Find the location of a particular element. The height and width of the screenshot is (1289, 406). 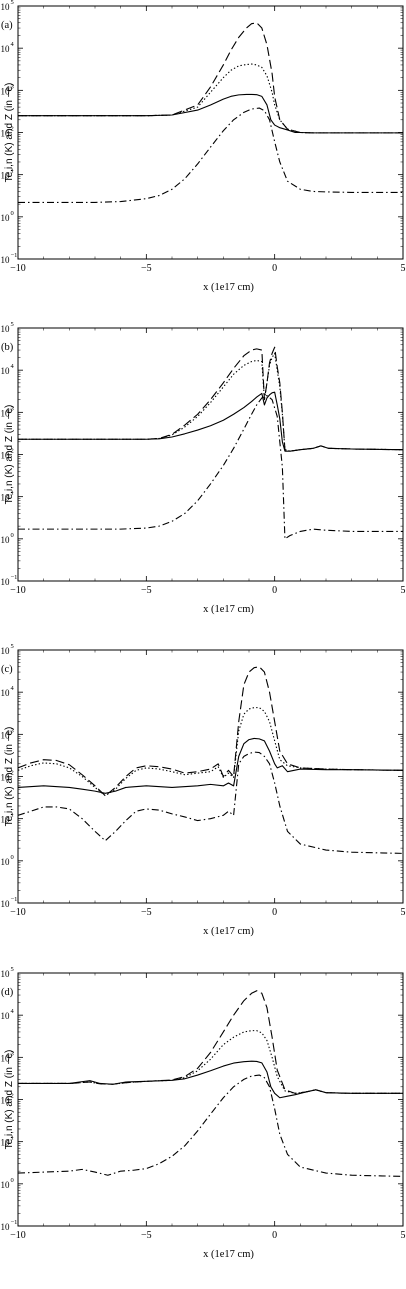

panel-label: (a) is located at coordinates (7, 25).